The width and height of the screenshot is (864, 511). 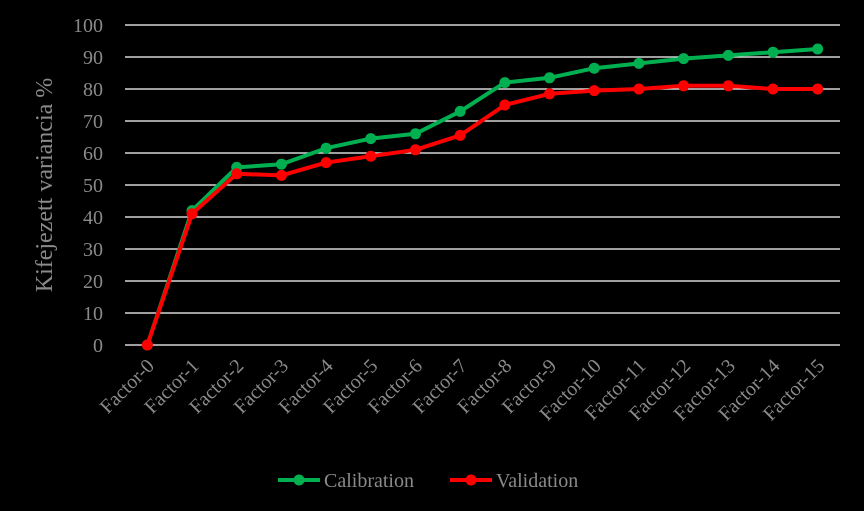 I want to click on y-tick-label: 30, so click(x=93, y=250).